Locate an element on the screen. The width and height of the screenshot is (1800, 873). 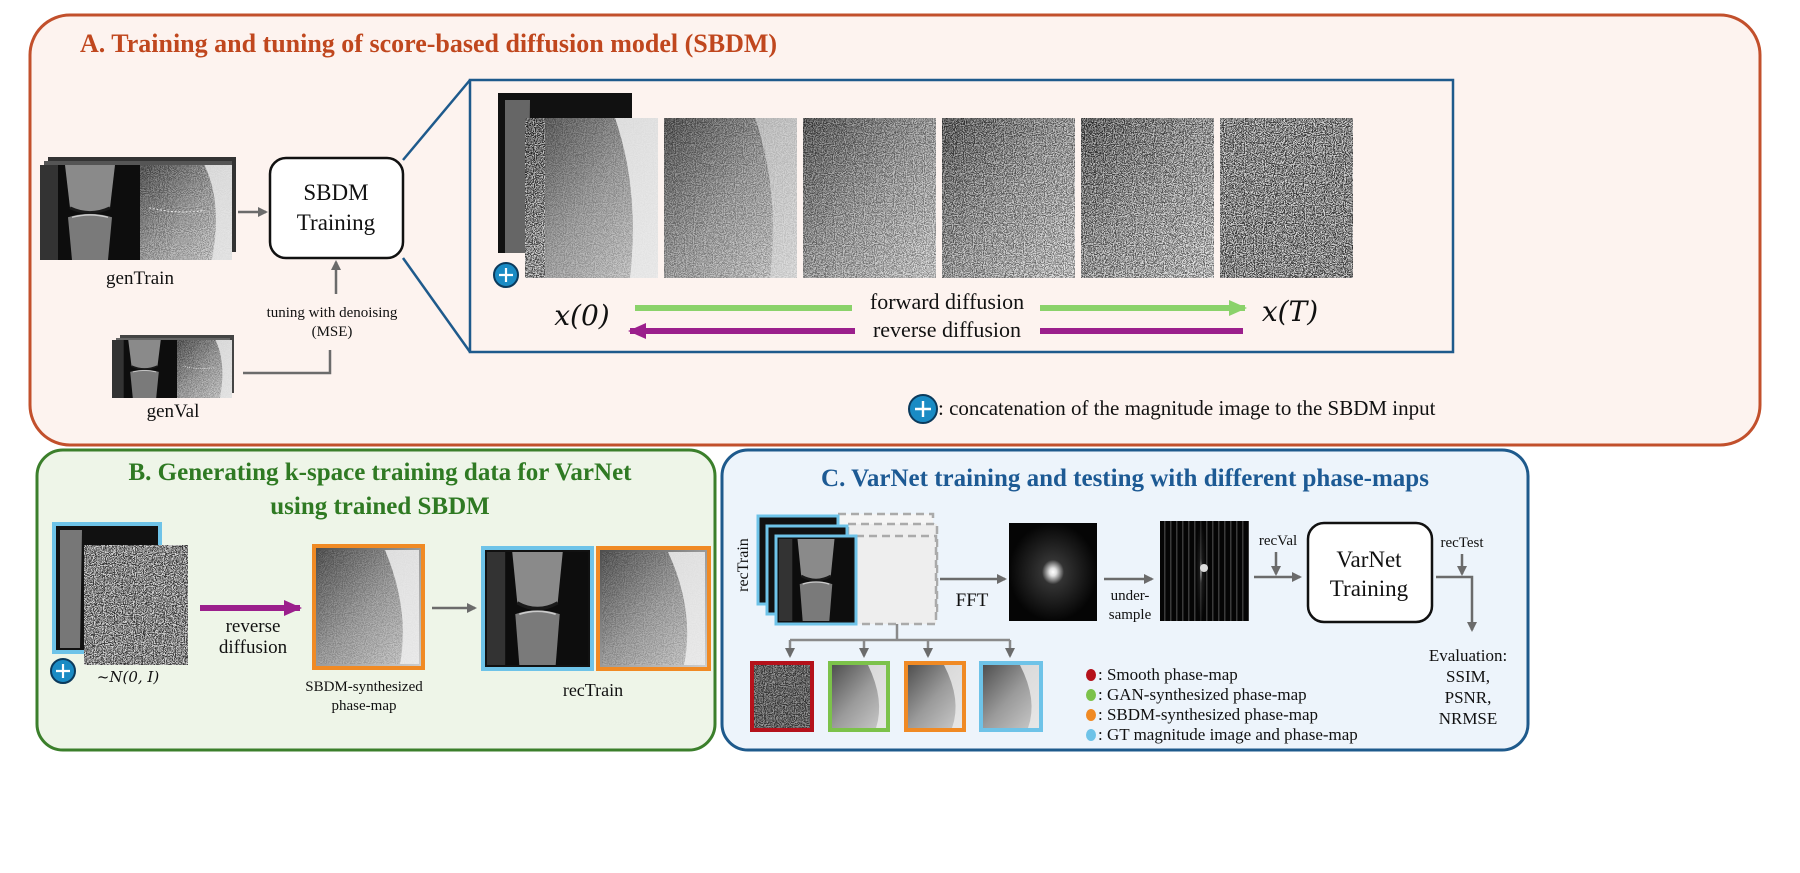
legend-dot-gt is located at coordinates (1091, 735).